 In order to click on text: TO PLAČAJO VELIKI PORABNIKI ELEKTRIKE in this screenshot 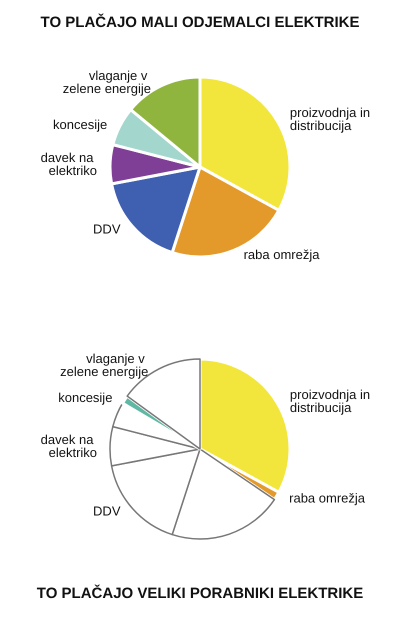, I will do `click(200, 593)`.